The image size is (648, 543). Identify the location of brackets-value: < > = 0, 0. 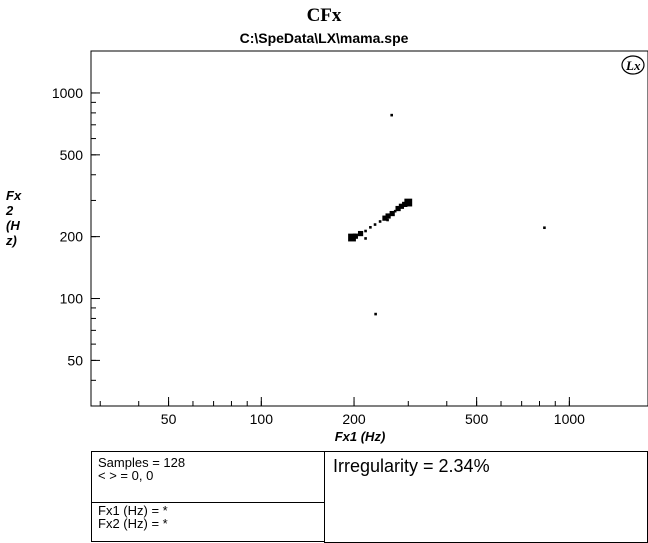
(126, 475).